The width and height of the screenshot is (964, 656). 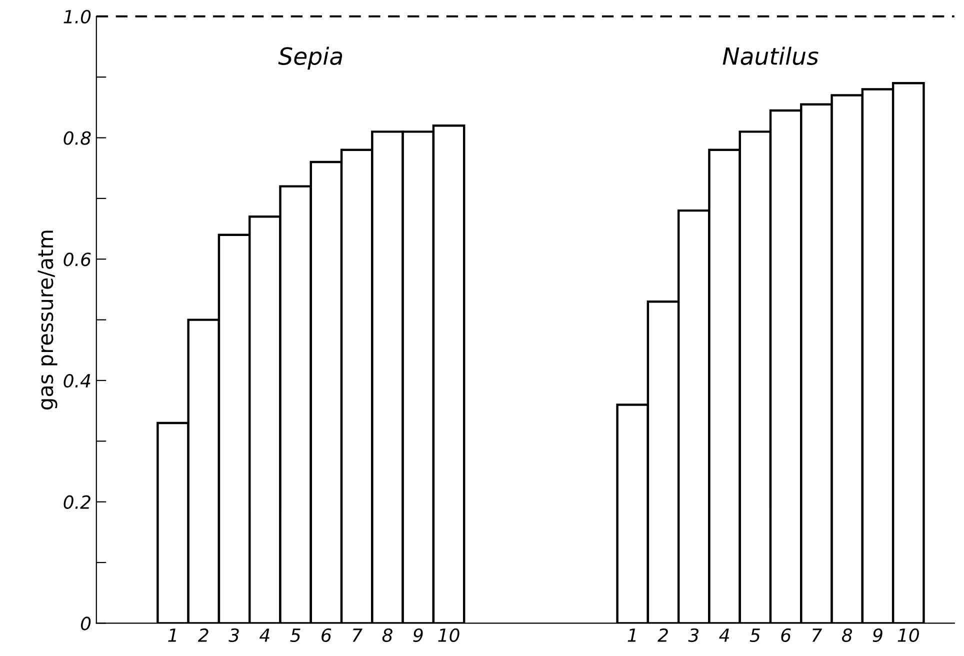 I want to click on y-tick-label: 0.6, so click(x=77, y=259).